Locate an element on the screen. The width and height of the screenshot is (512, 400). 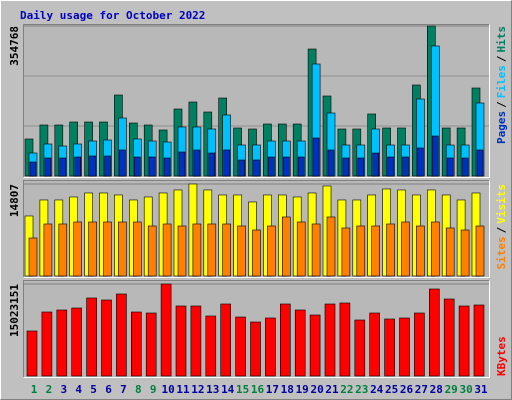
x-tick-label: 25 is located at coordinates (391, 389).